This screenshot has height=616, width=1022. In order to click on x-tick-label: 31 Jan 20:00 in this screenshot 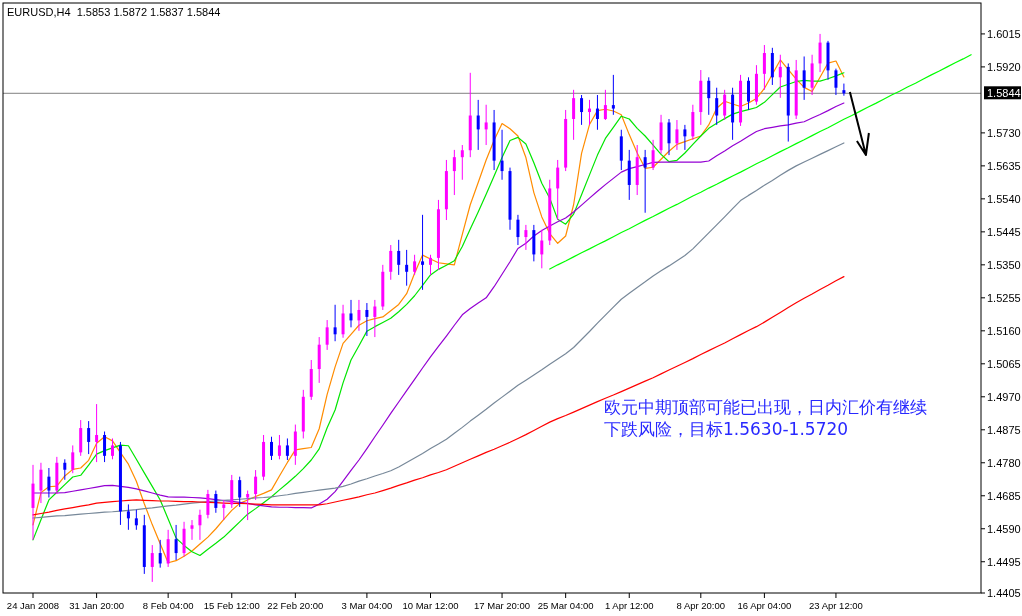, I will do `click(97, 605)`.